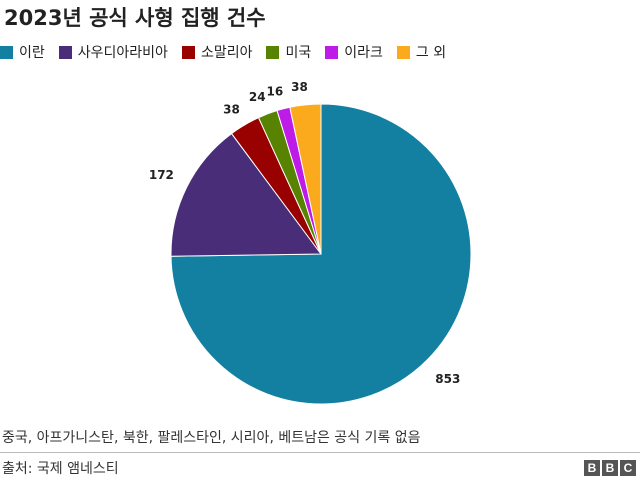  What do you see at coordinates (298, 53) in the screenshot?
I see `legend-label: 미국` at bounding box center [298, 53].